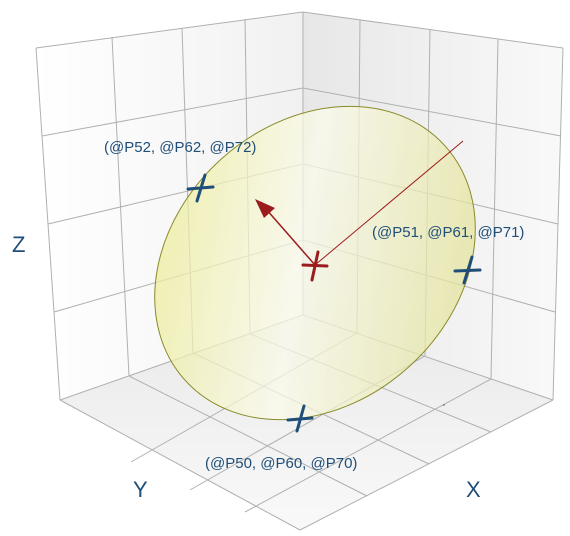 Image resolution: width=570 pixels, height=536 pixels. What do you see at coordinates (200, 188) in the screenshot?
I see `point-marker-p52` at bounding box center [200, 188].